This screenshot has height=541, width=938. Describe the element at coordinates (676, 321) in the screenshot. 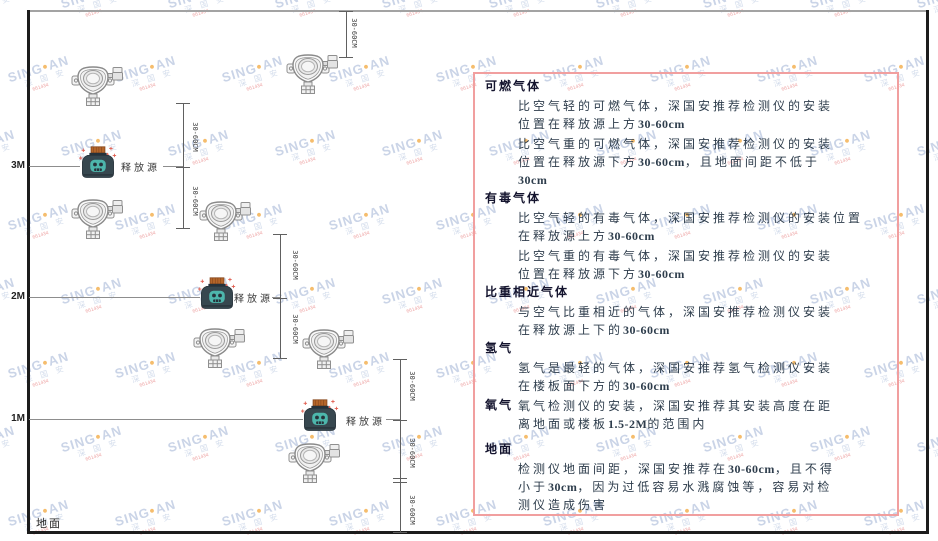

I see `section-paragraph: 与空气比重相近的气体，深国安推荐检测仪安装 在释放源上下的30-60cm` at that location.